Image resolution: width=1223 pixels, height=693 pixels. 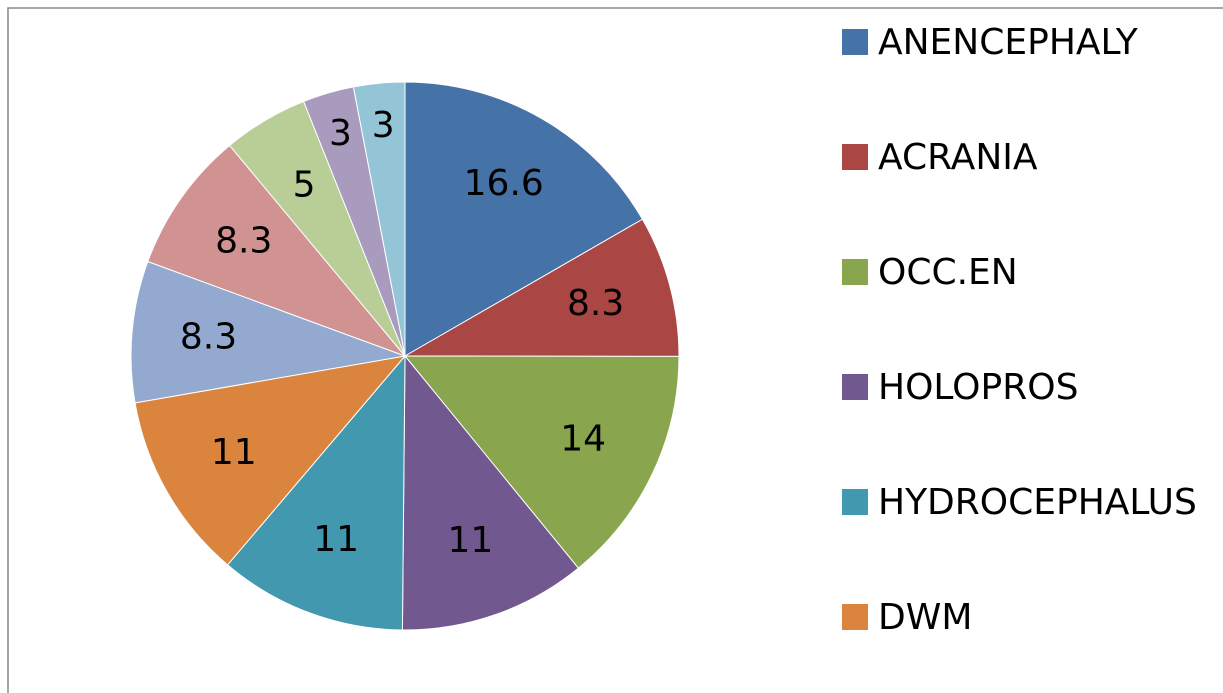 What do you see at coordinates (1008, 42) in the screenshot?
I see `legend-label: ANENCEPHALY` at bounding box center [1008, 42].